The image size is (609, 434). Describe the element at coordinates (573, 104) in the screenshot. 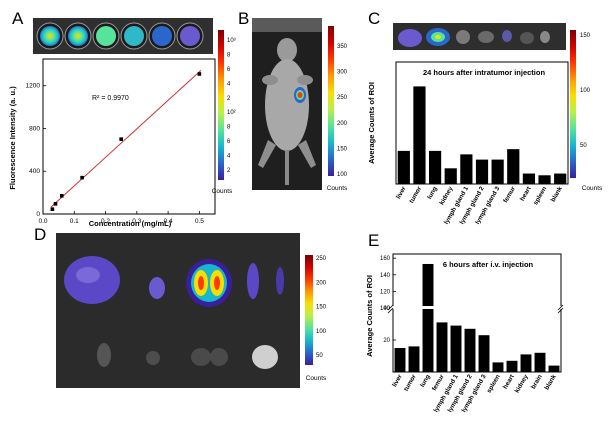

I see `panel-c-colorbar` at that location.